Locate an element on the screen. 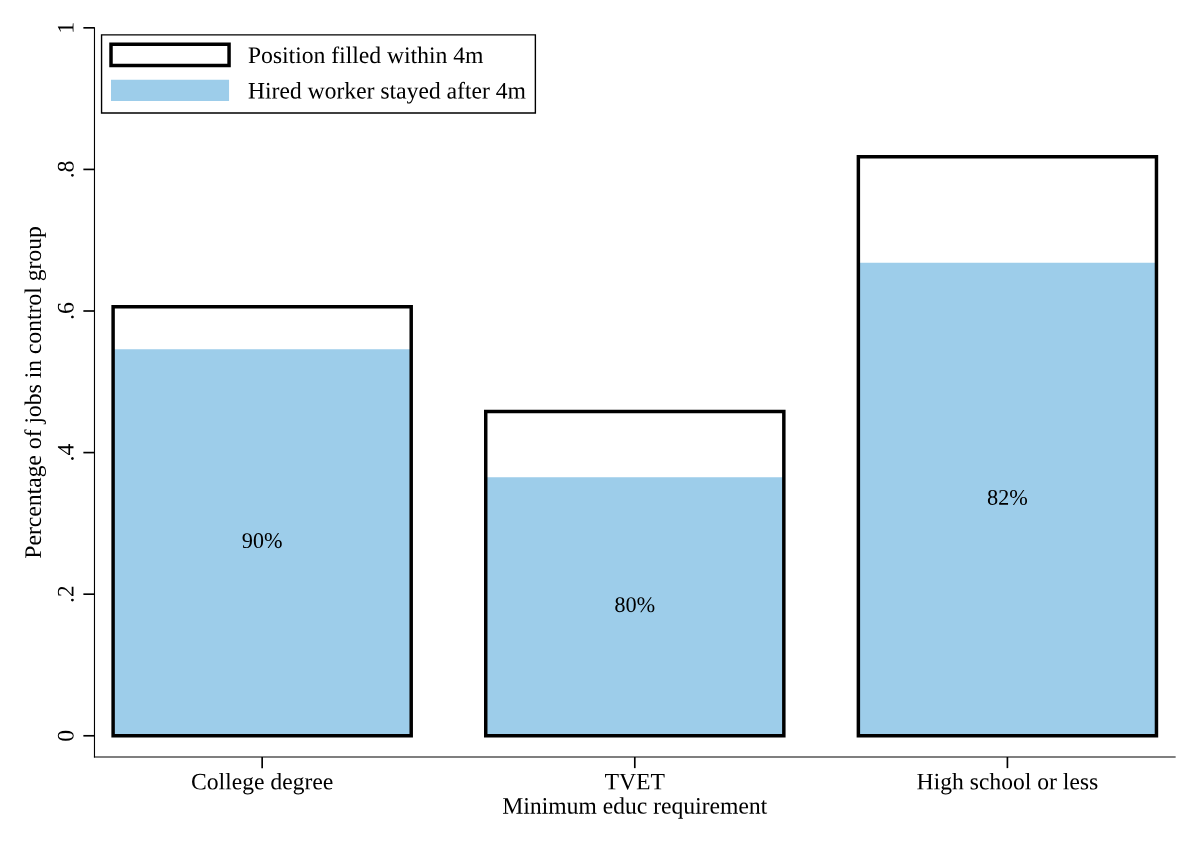  y-tick-label: .8 is located at coordinates (65, 169).